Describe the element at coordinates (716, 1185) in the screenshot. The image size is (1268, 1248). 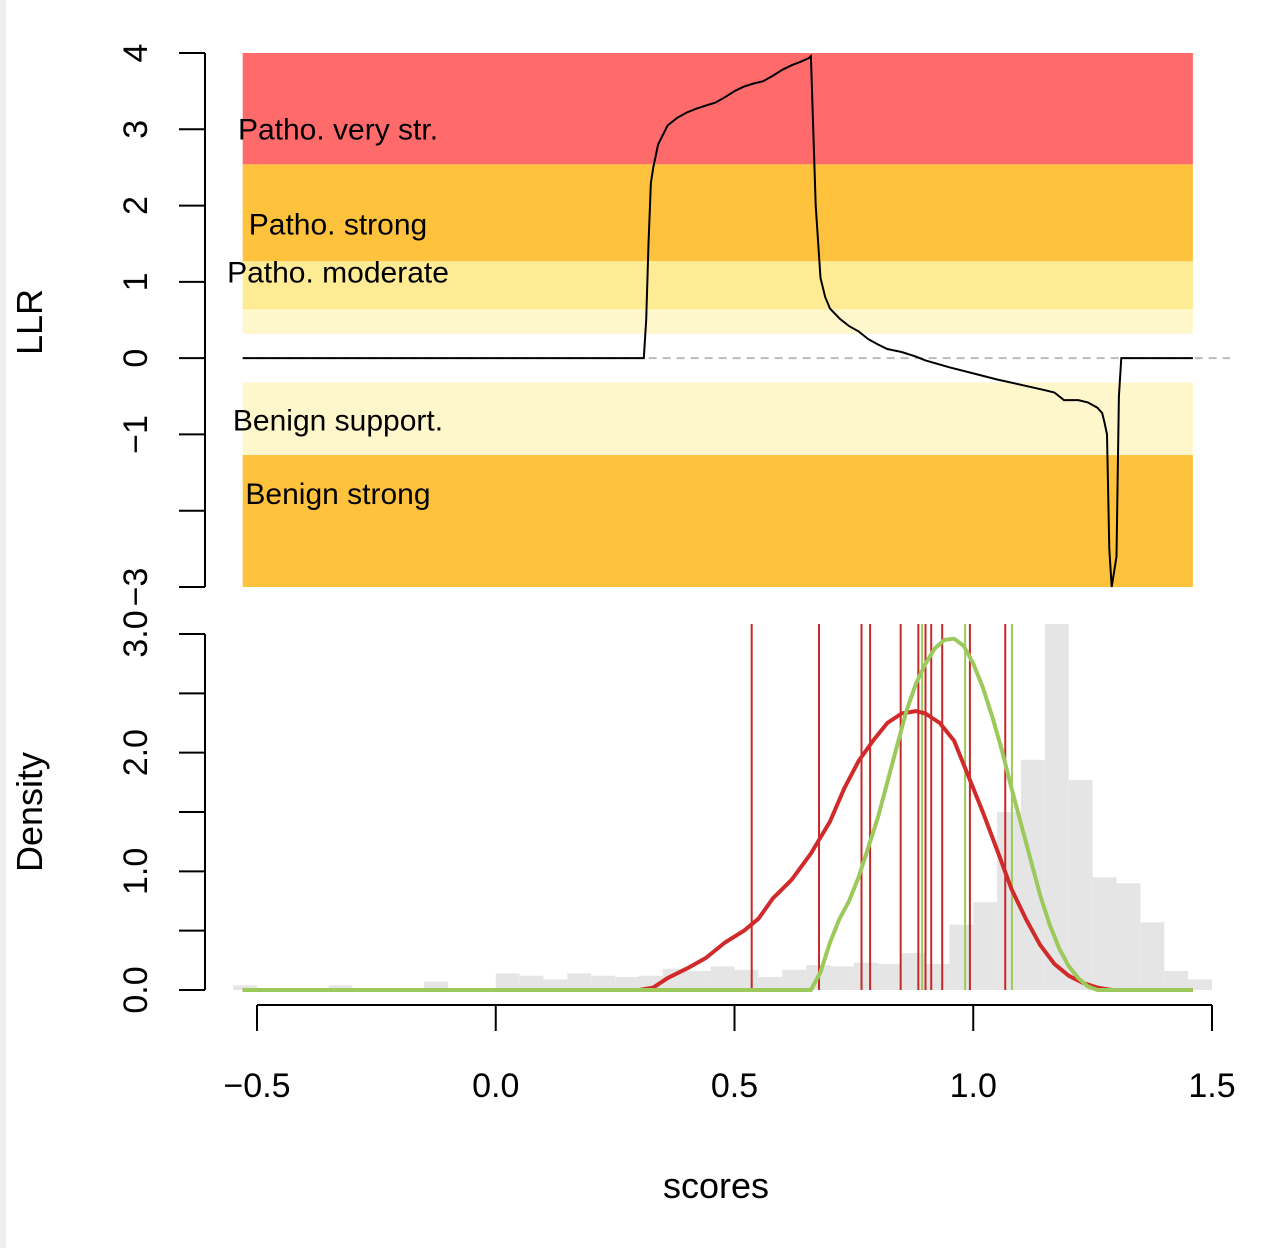
I see `scores-x-axis-title: scores` at that location.